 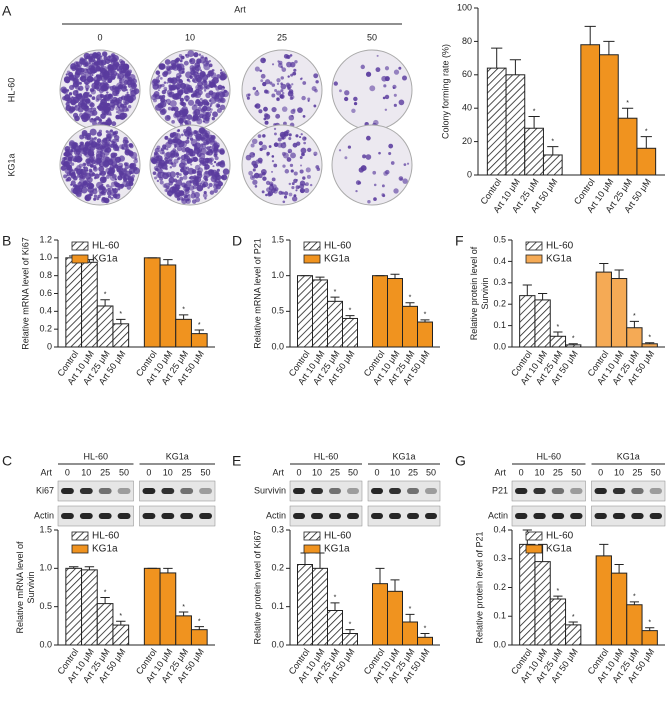 What do you see at coordinates (459, 241) in the screenshot?
I see `panel-letter: F` at bounding box center [459, 241].